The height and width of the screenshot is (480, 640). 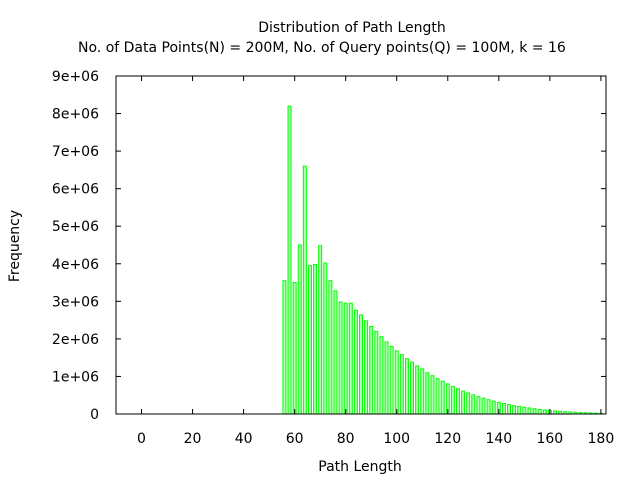 What do you see at coordinates (601, 439) in the screenshot?
I see `x-tick-label: 180` at bounding box center [601, 439].